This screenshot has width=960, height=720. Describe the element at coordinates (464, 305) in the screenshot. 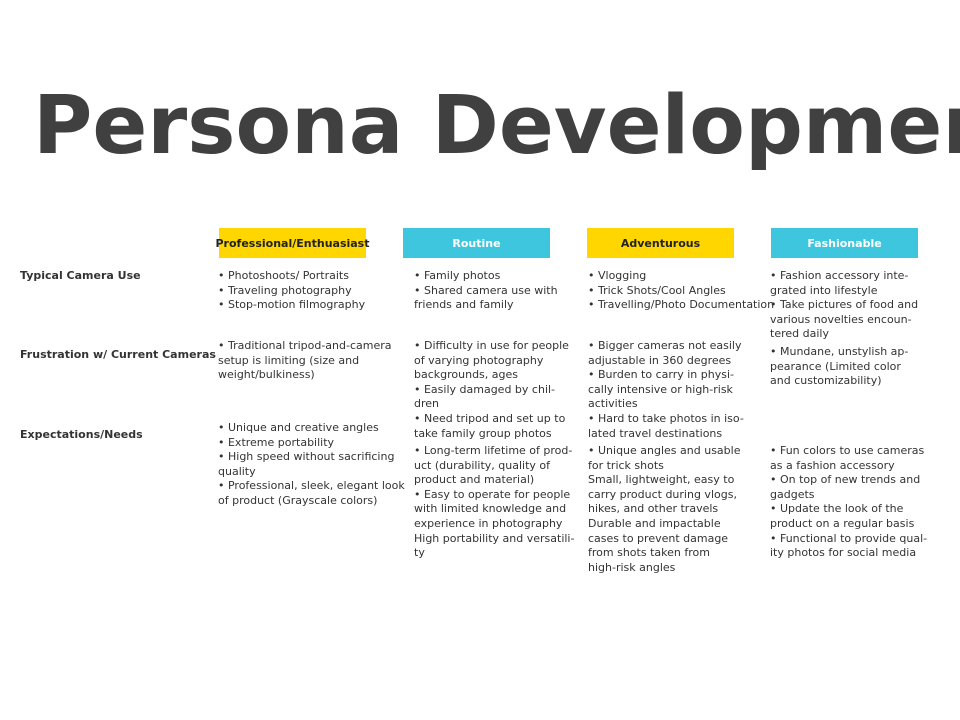

I see `cell-line: friends and family` at that location.